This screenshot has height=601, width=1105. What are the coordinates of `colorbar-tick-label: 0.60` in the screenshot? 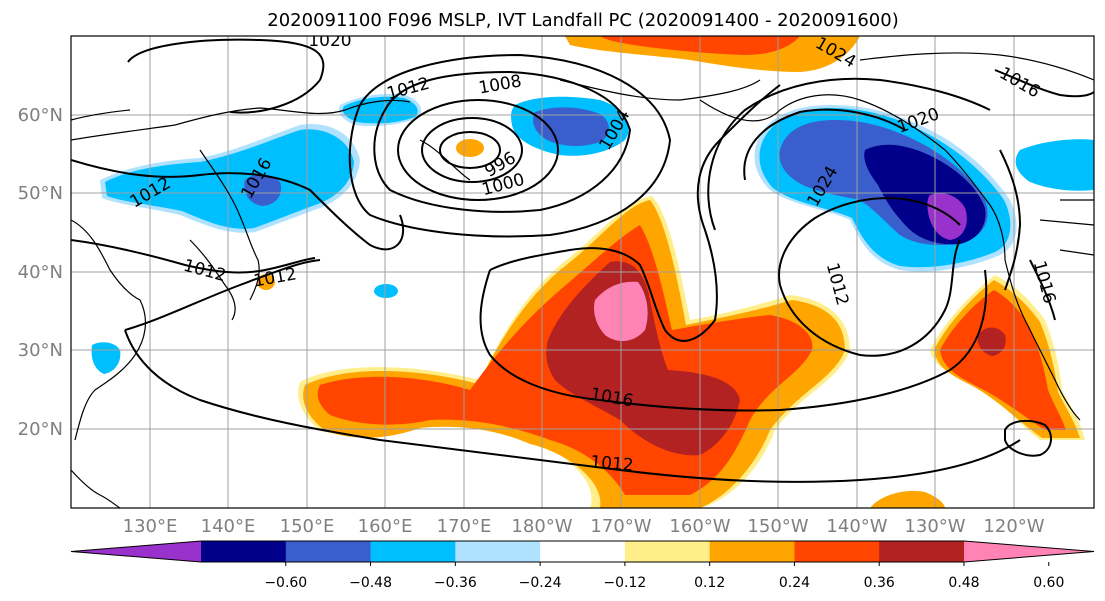 It's located at (1048, 583).